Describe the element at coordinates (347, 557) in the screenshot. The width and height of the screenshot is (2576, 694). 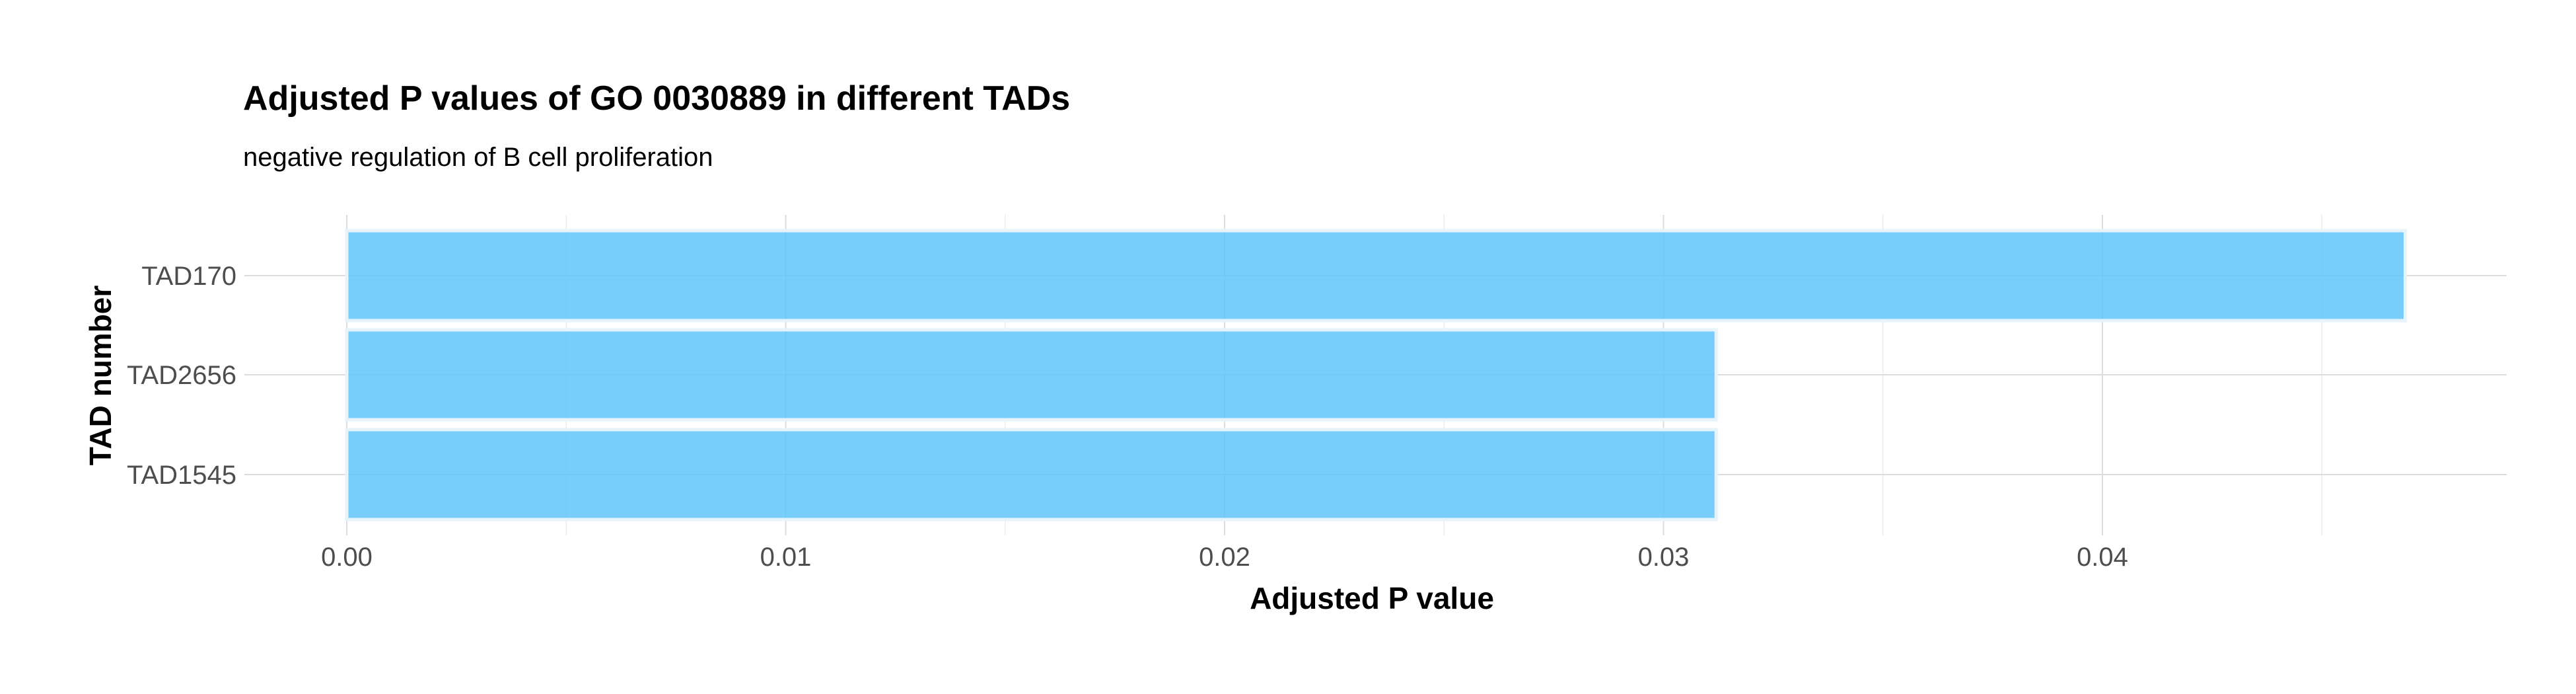
I see `x-tick-label: 0.00` at that location.